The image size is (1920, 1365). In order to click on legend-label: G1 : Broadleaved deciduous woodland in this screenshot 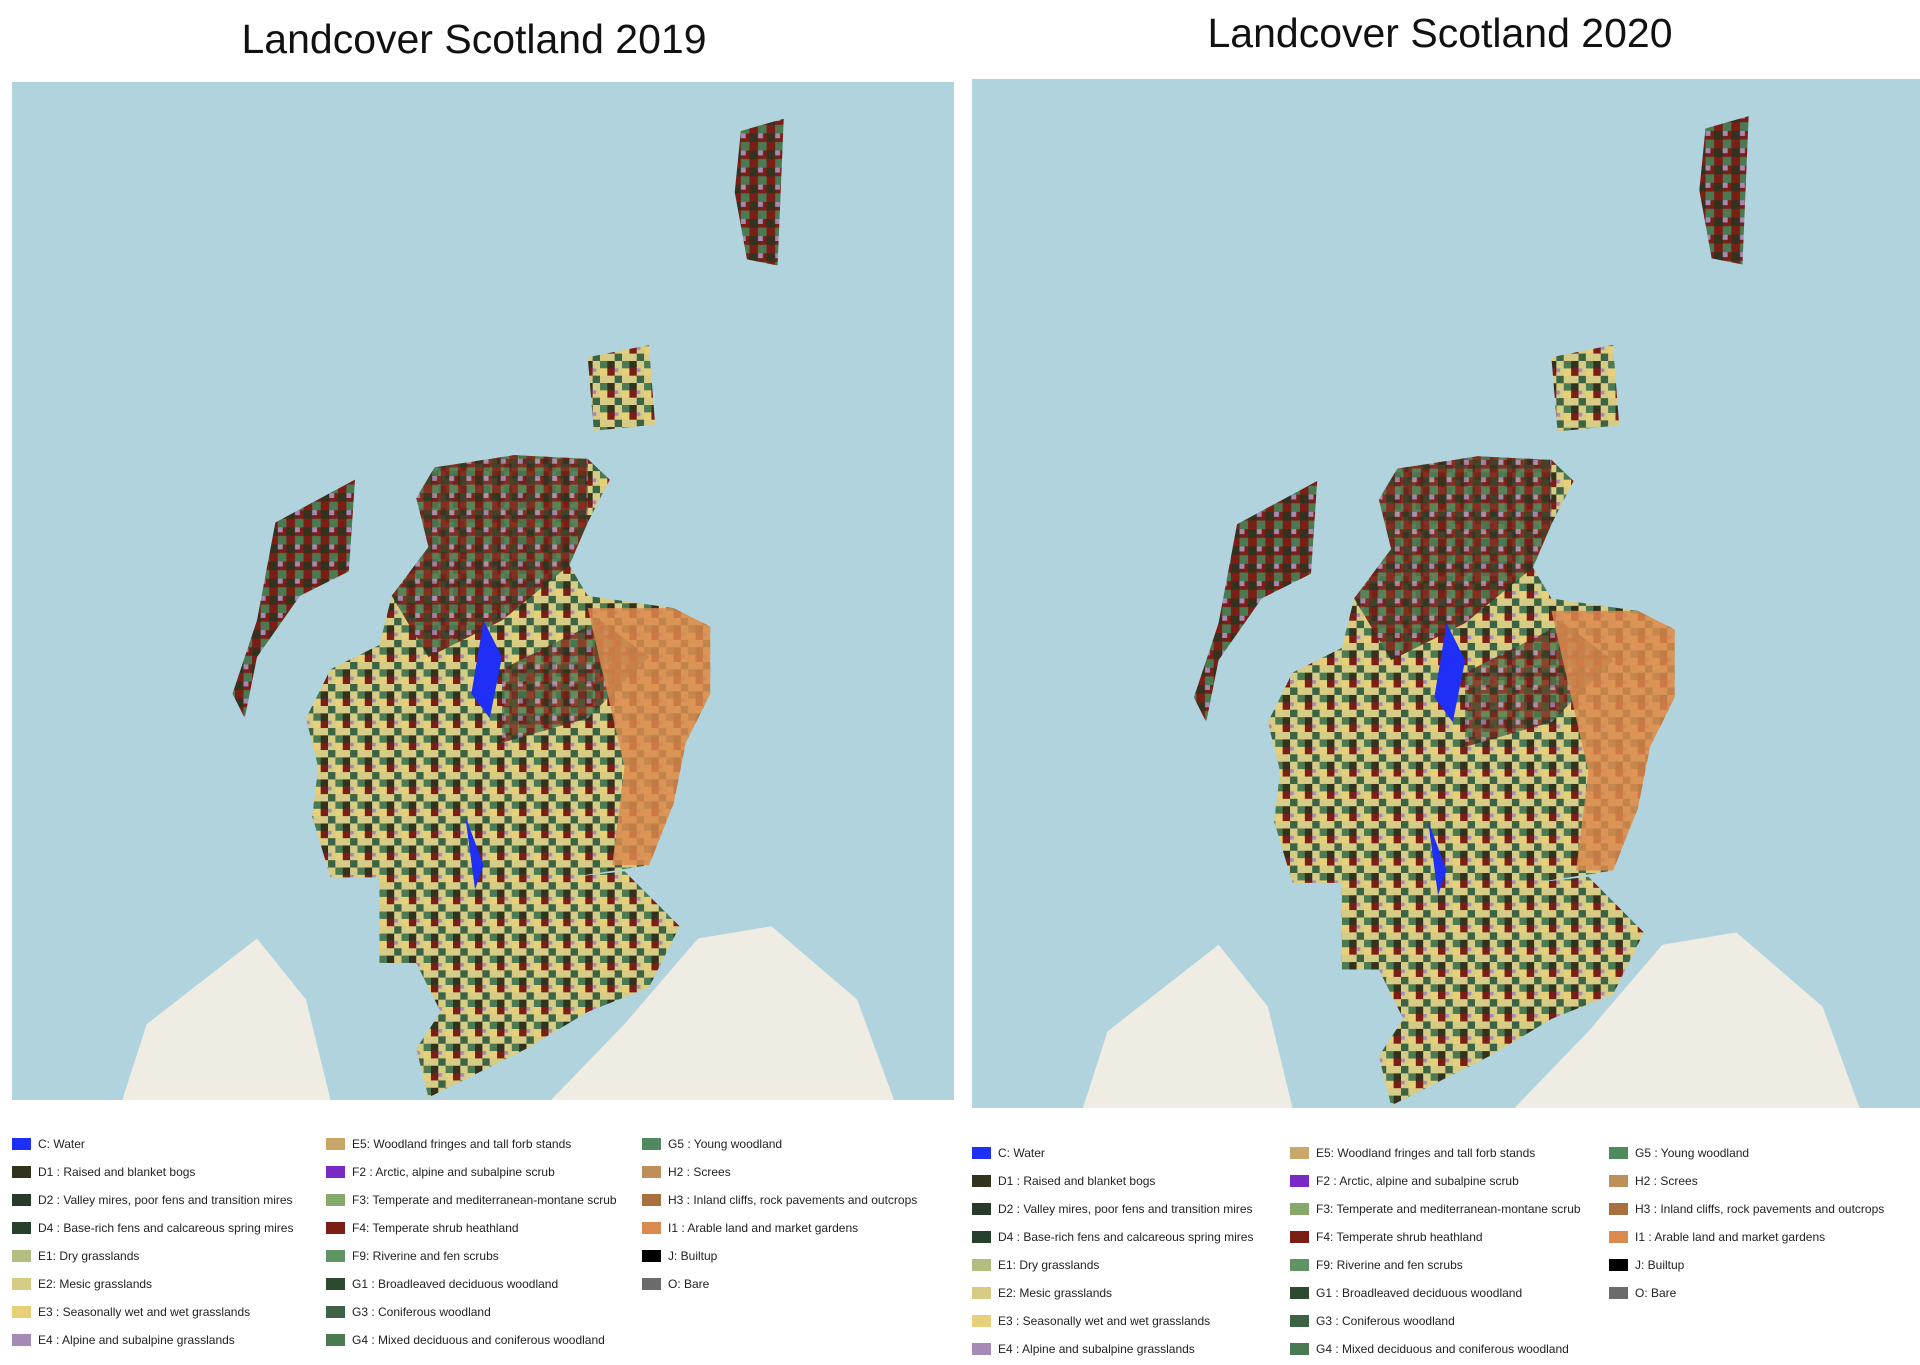, I will do `click(455, 1284)`.